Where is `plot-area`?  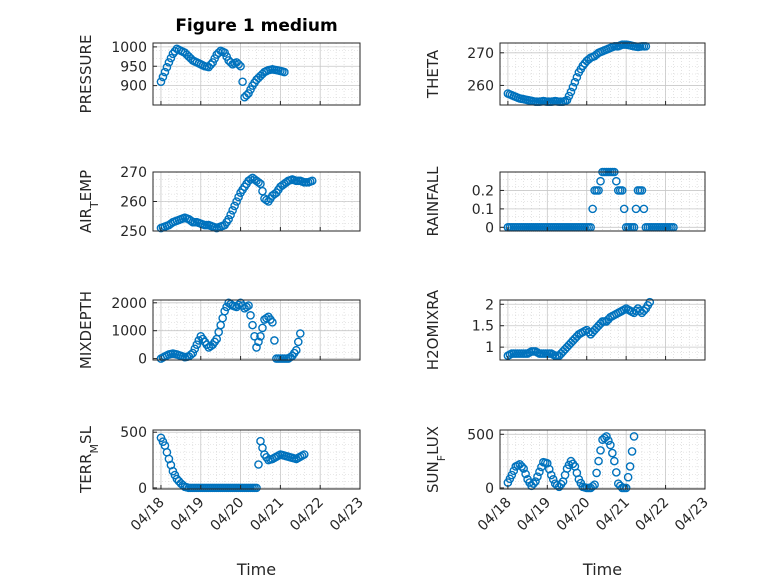
plot-area is located at coordinates (256, 459).